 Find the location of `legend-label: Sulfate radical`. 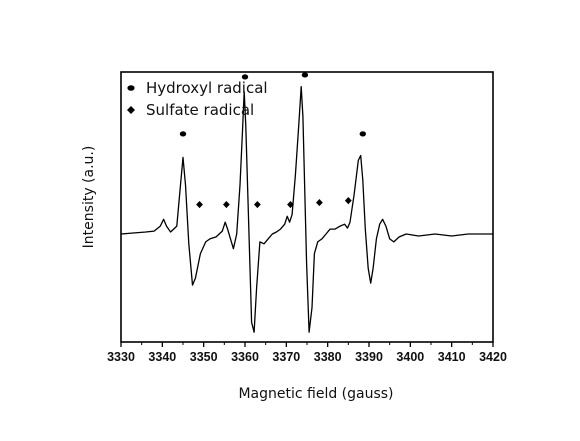

legend-label: Sulfate radical is located at coordinates (200, 110).